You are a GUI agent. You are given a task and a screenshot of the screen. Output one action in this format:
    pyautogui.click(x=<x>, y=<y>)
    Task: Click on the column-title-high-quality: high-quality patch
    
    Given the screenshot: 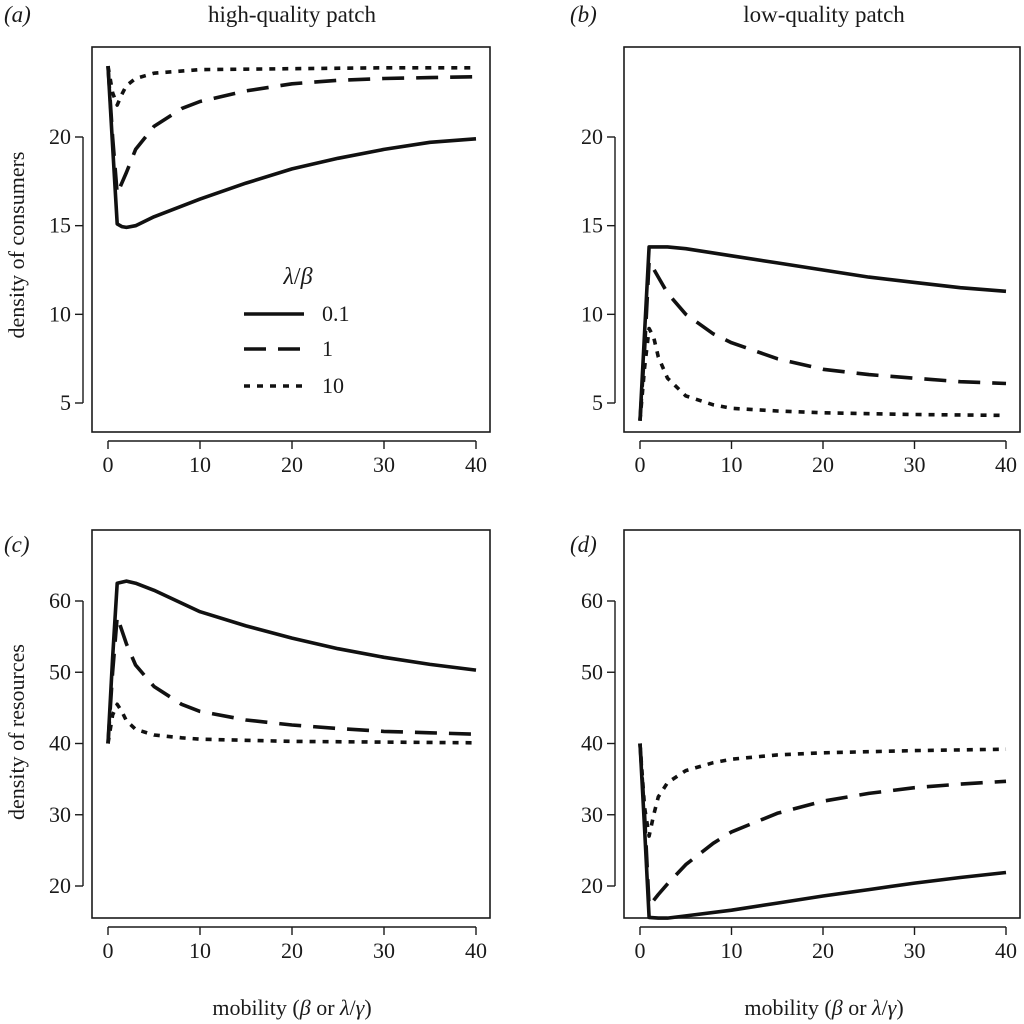 What is the action you would take?
    pyautogui.click(x=292, y=14)
    